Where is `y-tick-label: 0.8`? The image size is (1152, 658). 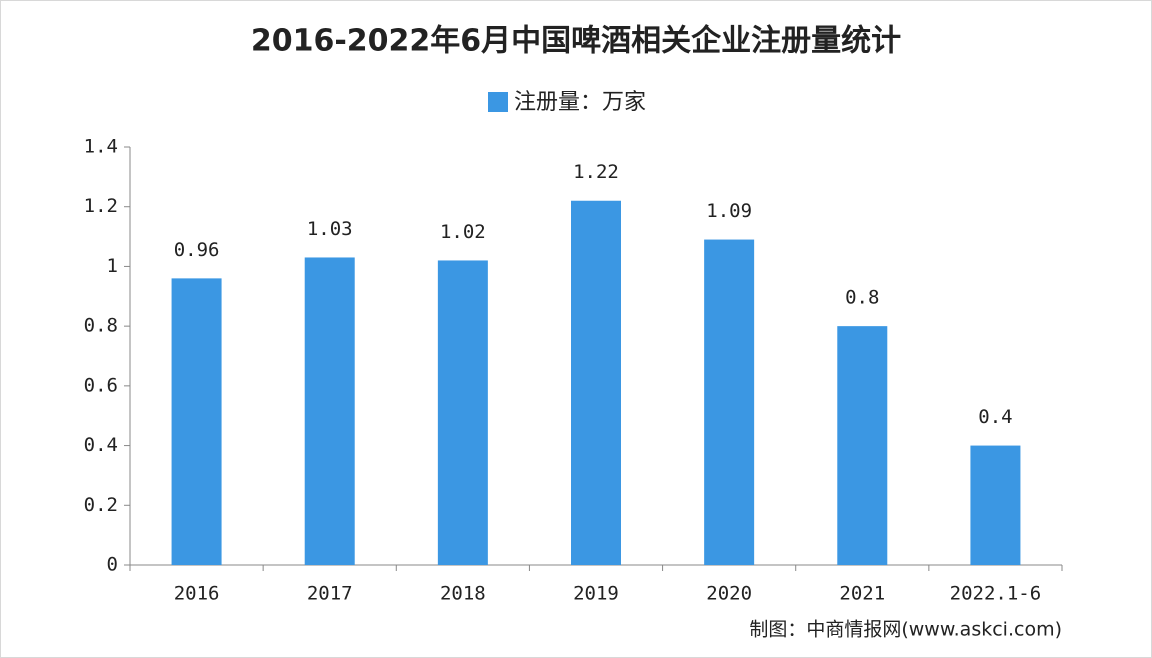 y-tick-label: 0.8 is located at coordinates (101, 326).